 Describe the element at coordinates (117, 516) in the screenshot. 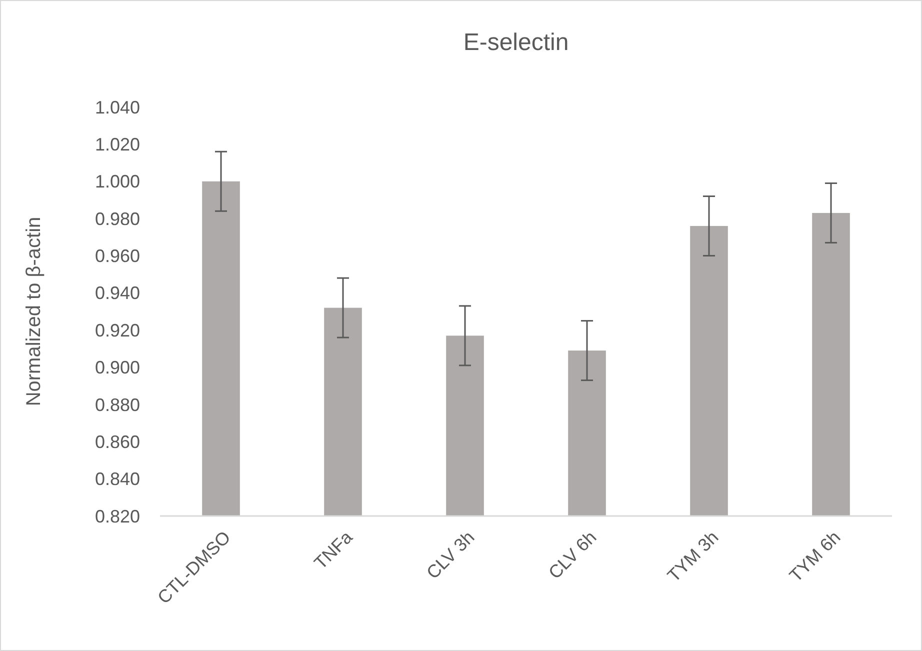

I see `y-tick-label: 0.820` at that location.